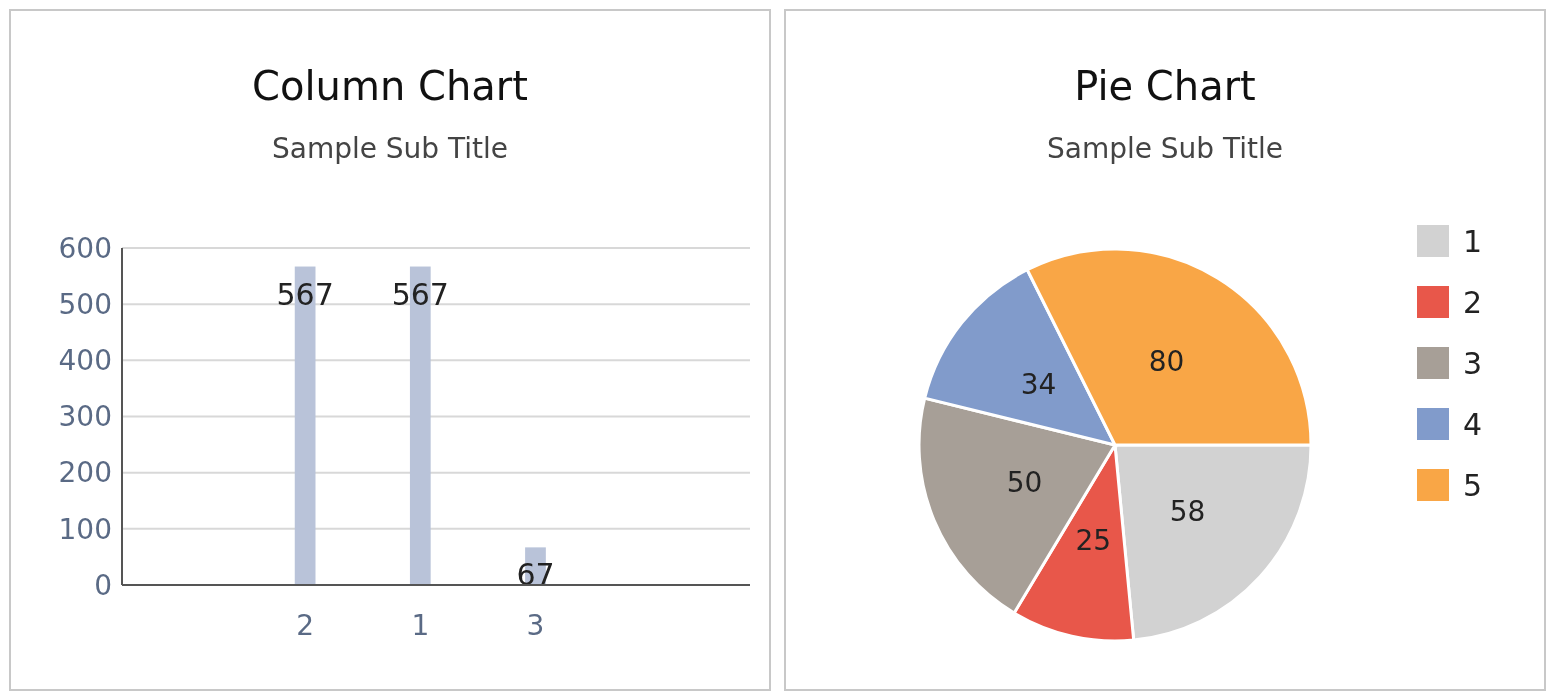 This screenshot has width=1554, height=699. Describe the element at coordinates (305, 625) in the screenshot. I see `x-tick-label: 2` at that location.